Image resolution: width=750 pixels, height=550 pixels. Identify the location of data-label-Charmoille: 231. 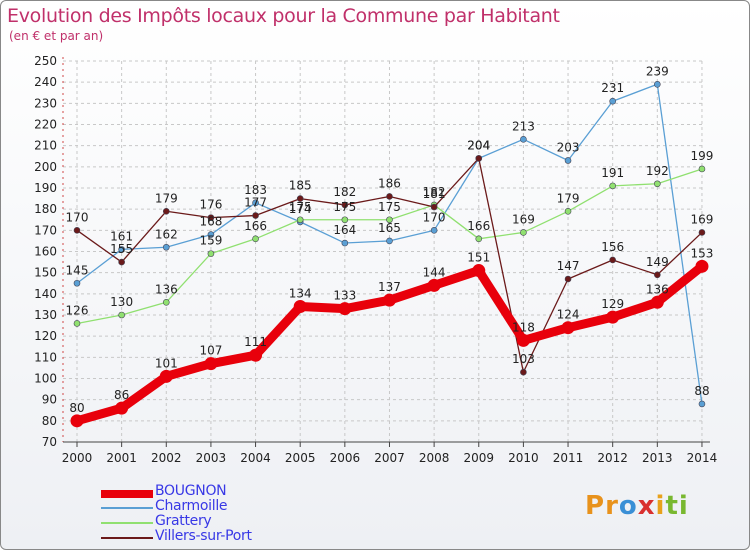
(612, 88).